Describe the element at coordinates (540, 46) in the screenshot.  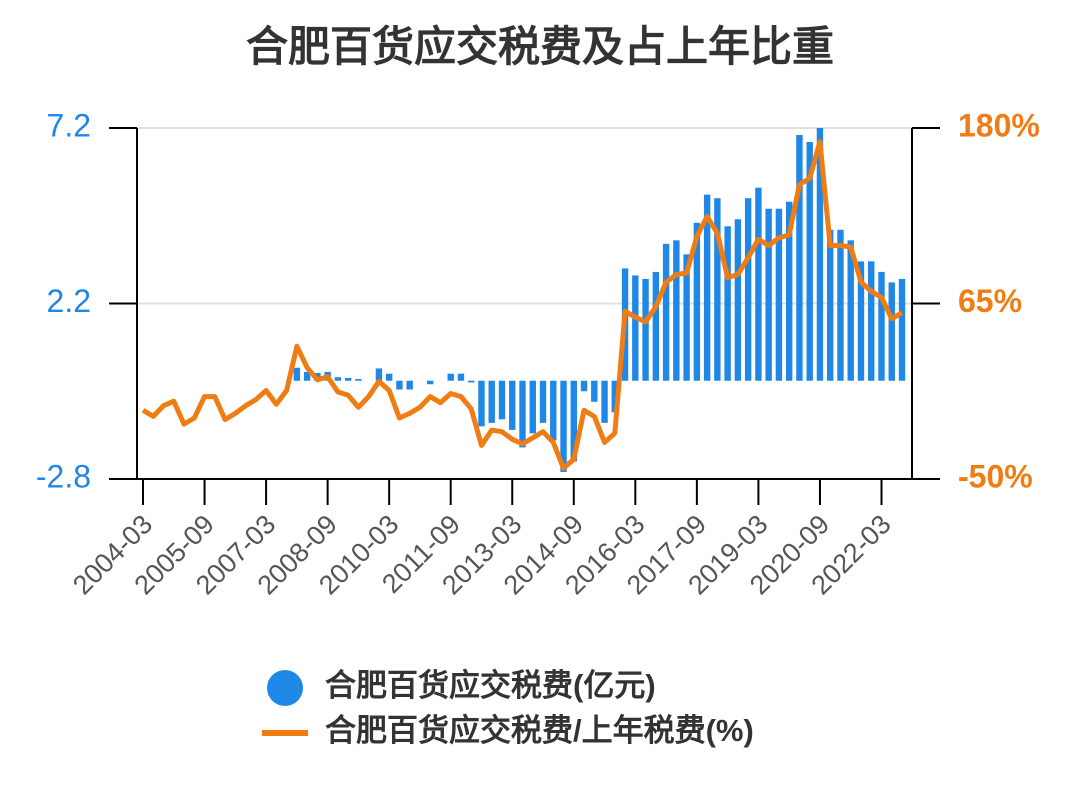
I see `chart-title: 合肥百货应交税费及占上年比重` at that location.